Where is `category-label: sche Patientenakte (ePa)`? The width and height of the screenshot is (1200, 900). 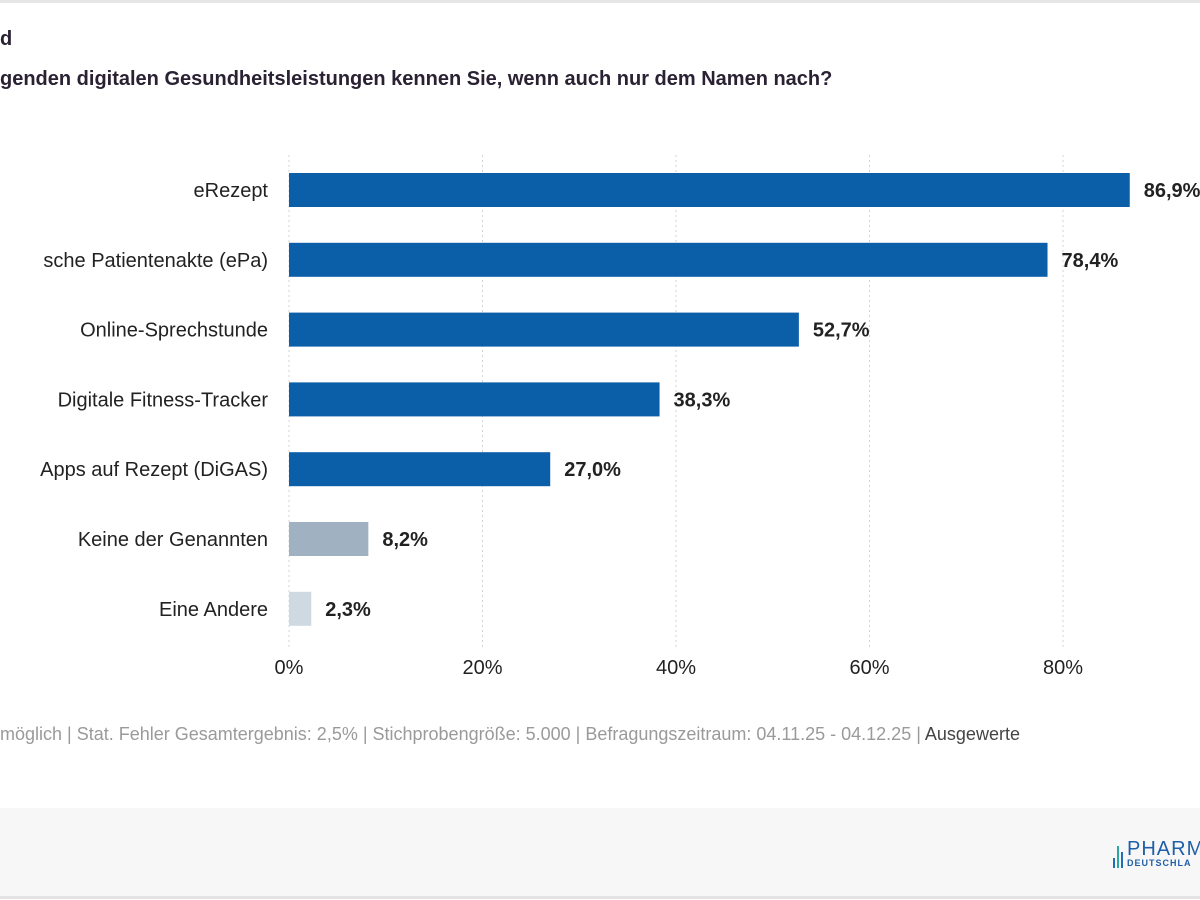
category-label: sche Patientenakte (ePa) is located at coordinates (155, 261).